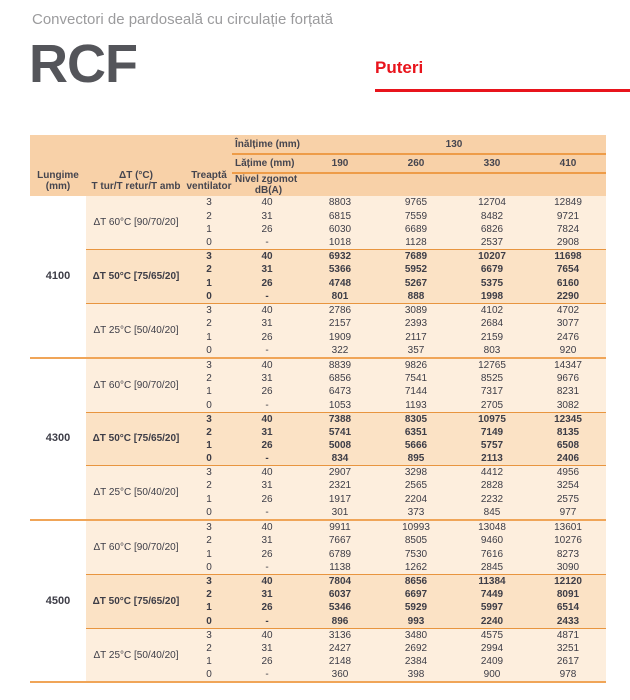 The width and height of the screenshot is (630, 700). Describe the element at coordinates (416, 364) in the screenshot. I see `power-value: 9826` at that location.